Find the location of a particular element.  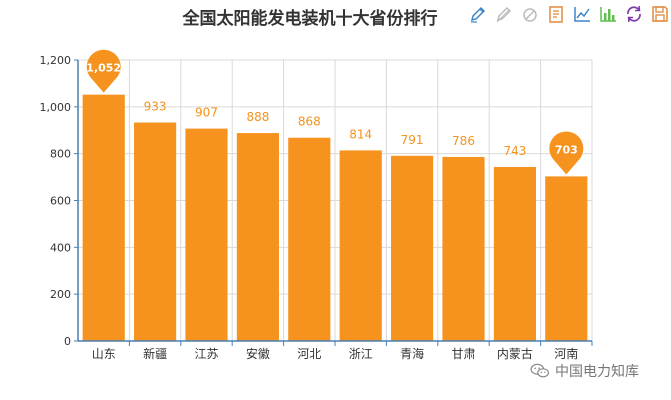

max-markpoint is located at coordinates (103, 71).